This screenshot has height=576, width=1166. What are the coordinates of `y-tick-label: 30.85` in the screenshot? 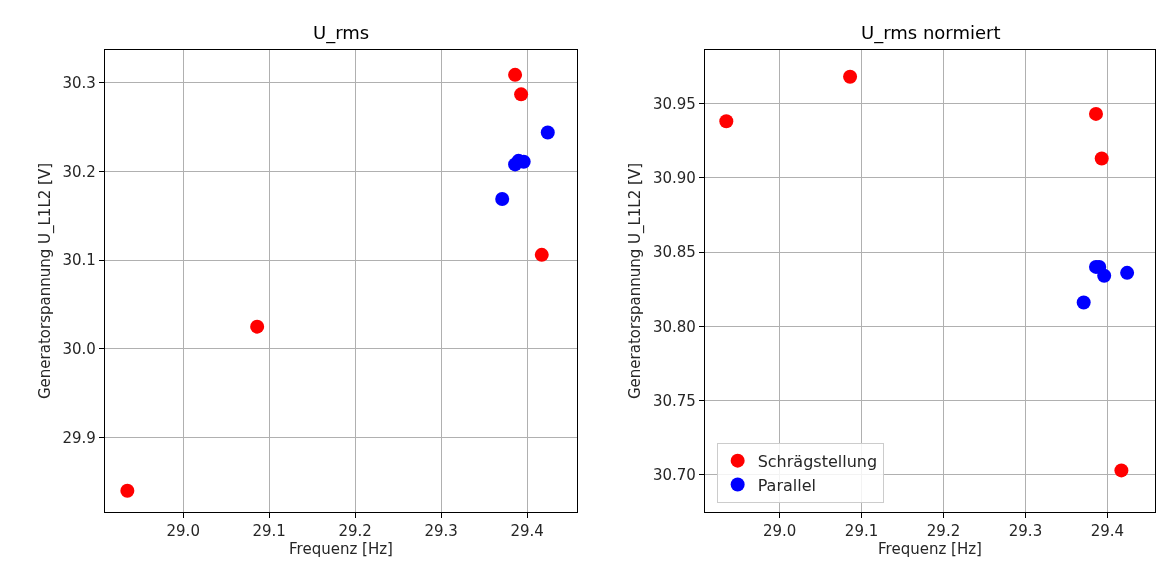 It's located at (674, 252).